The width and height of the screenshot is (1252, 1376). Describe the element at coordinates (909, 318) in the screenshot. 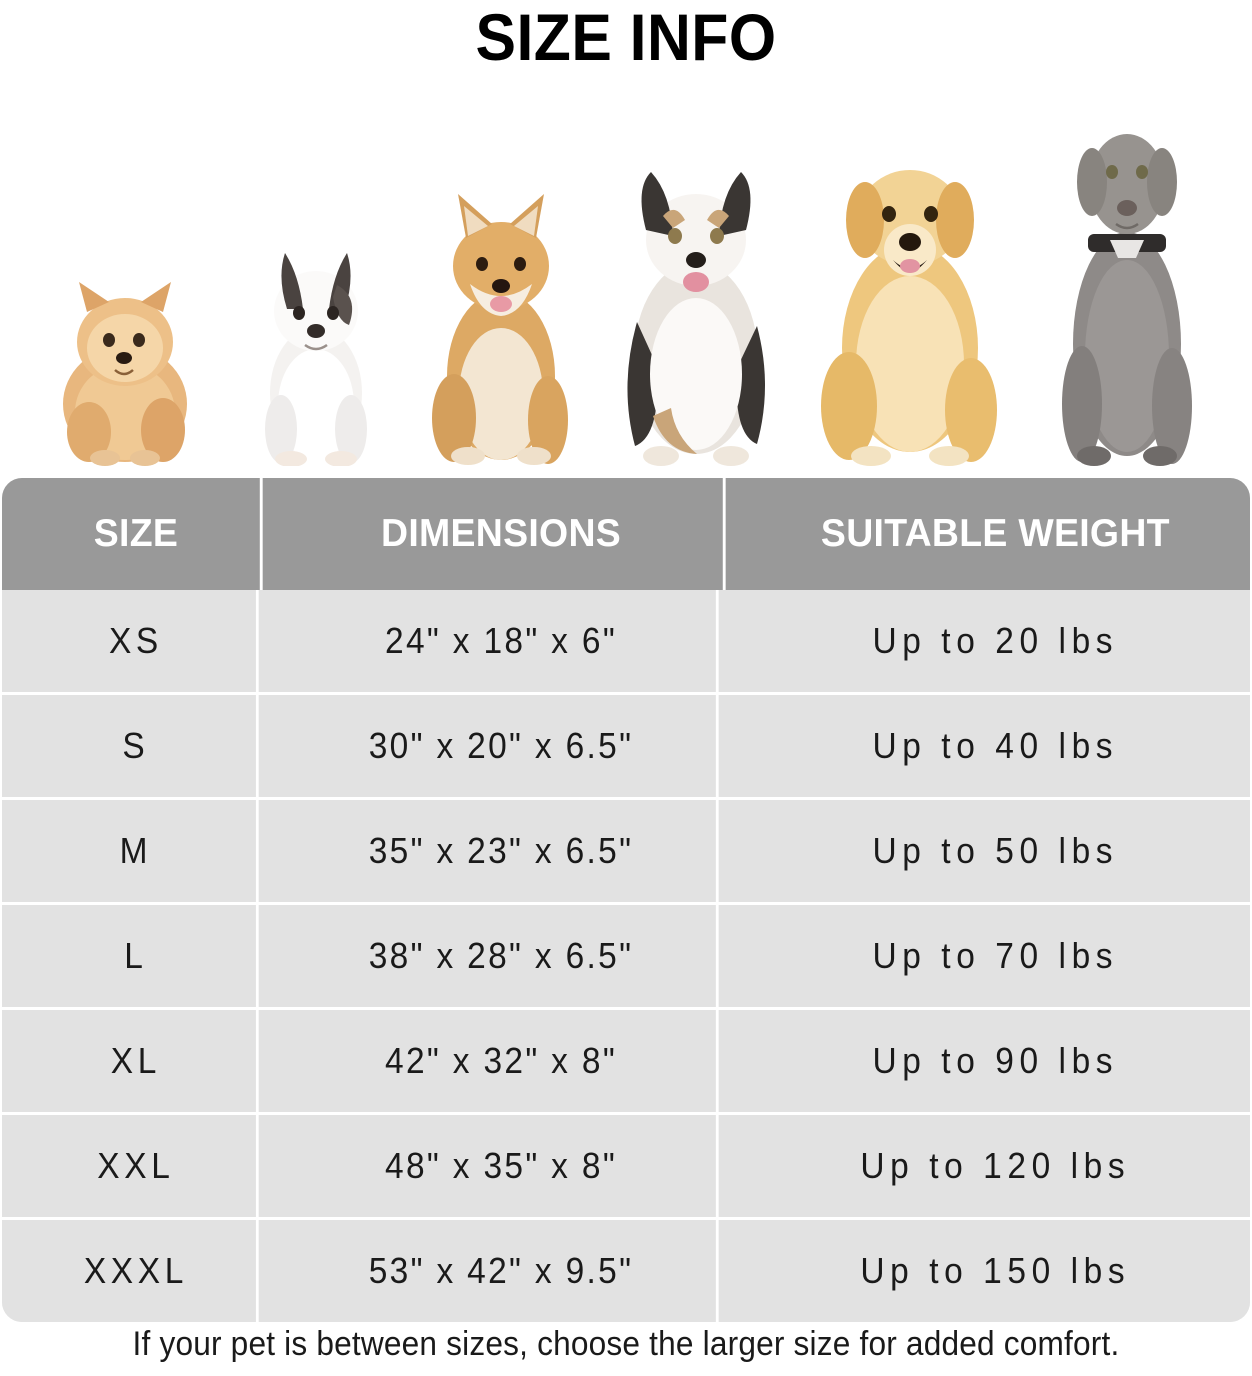

I see `golden-retriever-illustration` at that location.